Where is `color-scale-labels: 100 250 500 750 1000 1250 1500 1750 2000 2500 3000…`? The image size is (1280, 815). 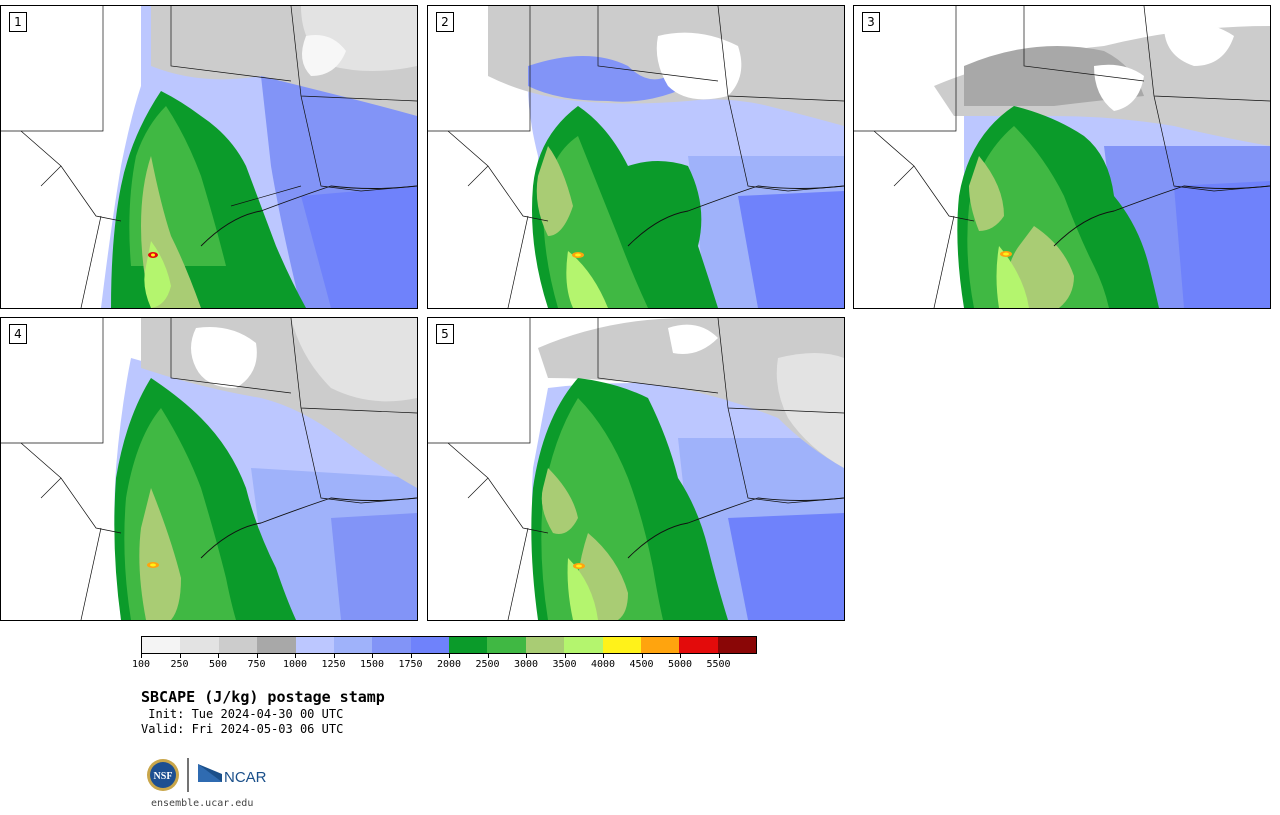
color-scale-labels: 100 250 500 750 1000 1250 1500 1750 2000 2500 3000… is located at coordinates (444, 666).